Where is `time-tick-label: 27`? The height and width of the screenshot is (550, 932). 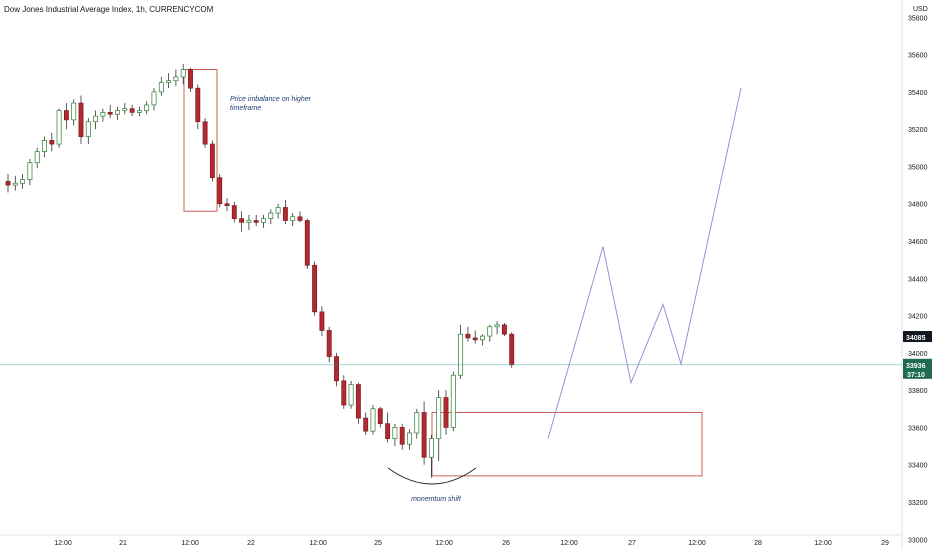
time-tick-label: 27 is located at coordinates (632, 543).